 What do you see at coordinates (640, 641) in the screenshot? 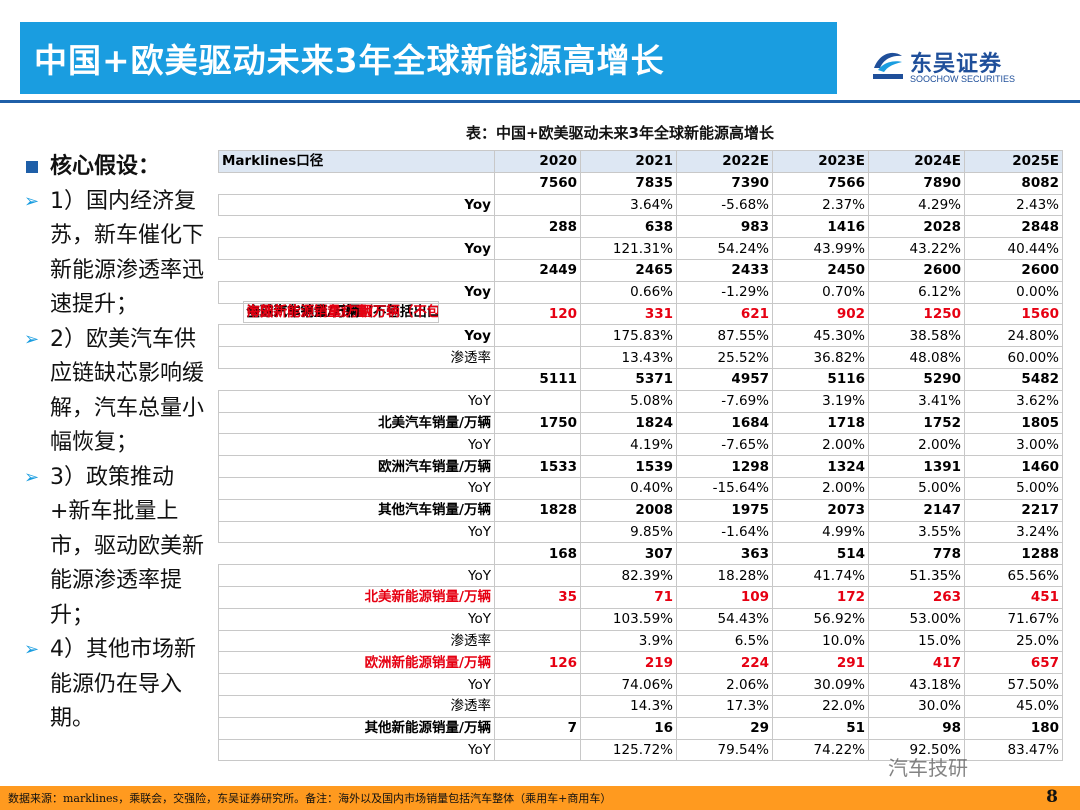
I see `table-row: 渗透率 3.9% 6.5% 10.0% 15.0% 25.0%` at bounding box center [640, 641].